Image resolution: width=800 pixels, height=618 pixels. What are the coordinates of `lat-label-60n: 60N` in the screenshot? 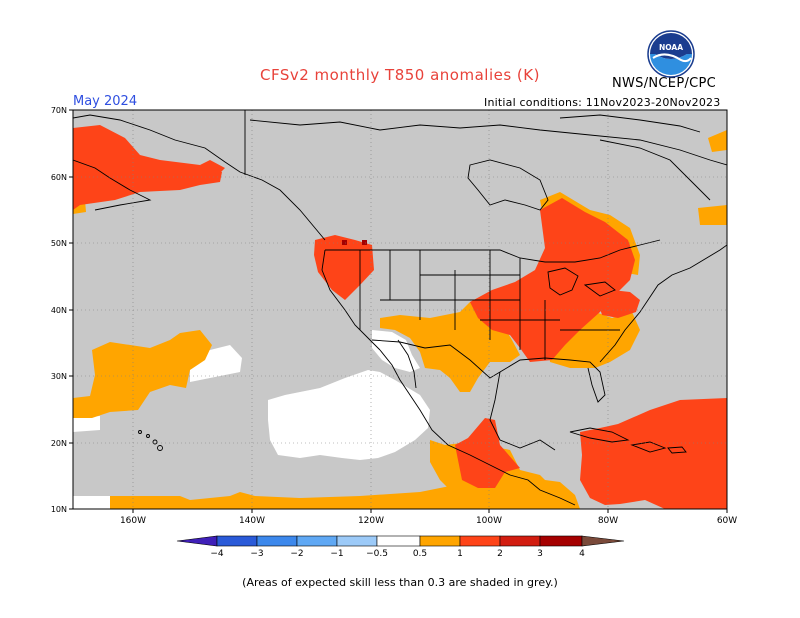 It's located at (59, 177).